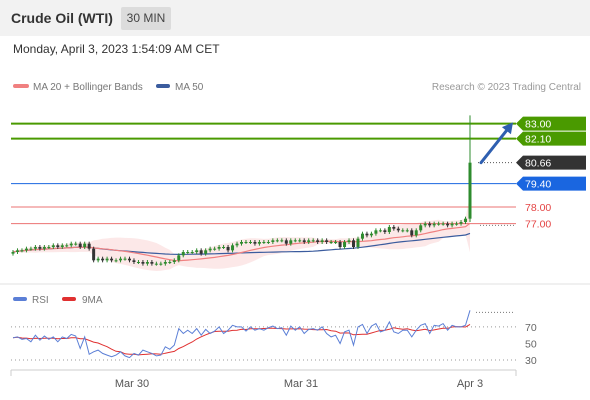 This screenshot has height=400, width=590. What do you see at coordinates (531, 344) in the screenshot?
I see `rsi-tick-label: 50` at bounding box center [531, 344].